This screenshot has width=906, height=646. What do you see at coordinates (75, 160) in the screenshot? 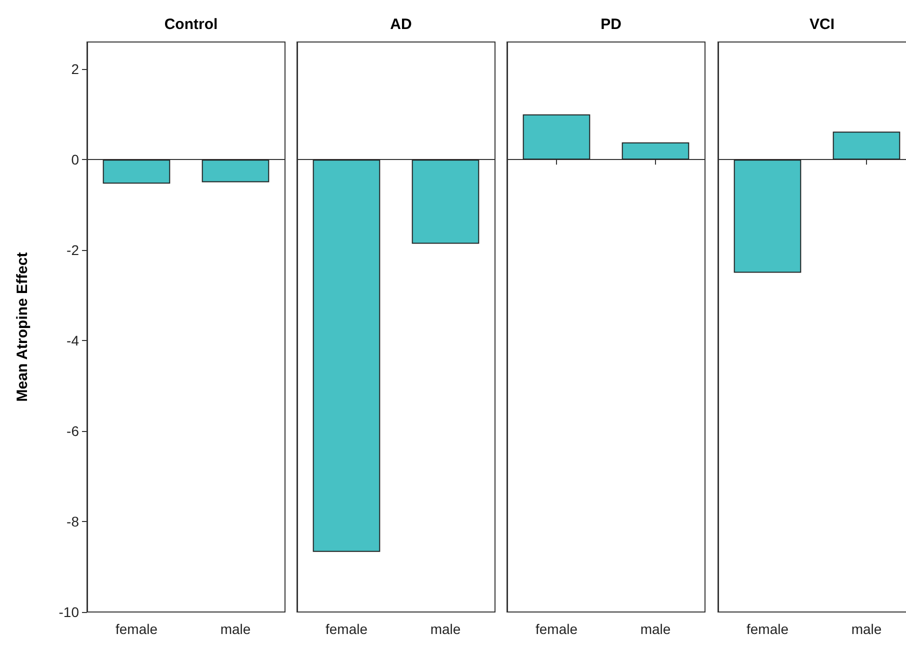
I see `y-tick-label: 0` at bounding box center [75, 160].